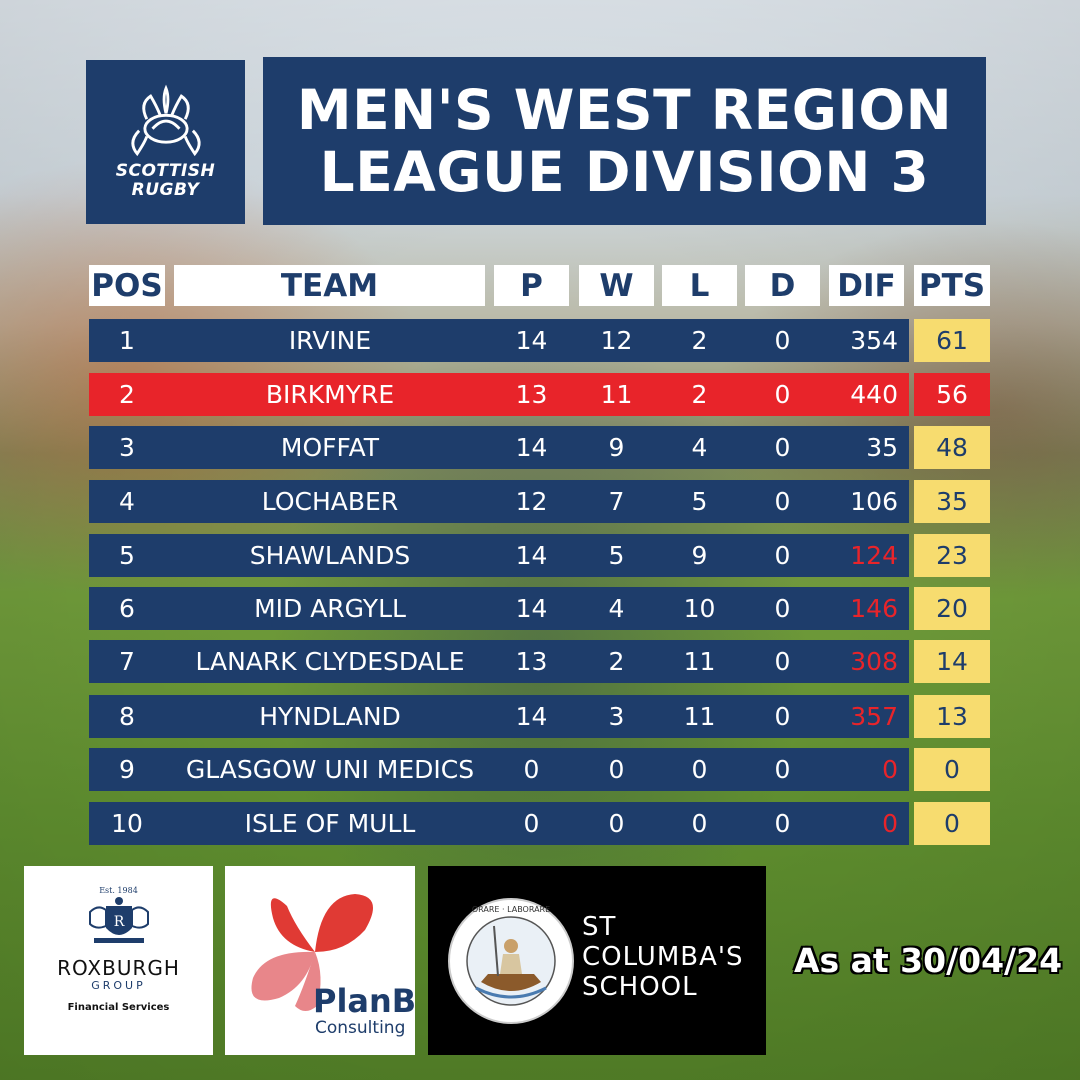 The width and height of the screenshot is (1080, 1080). What do you see at coordinates (360, 1028) in the screenshot?
I see `planb-sub: Consulting` at bounding box center [360, 1028].